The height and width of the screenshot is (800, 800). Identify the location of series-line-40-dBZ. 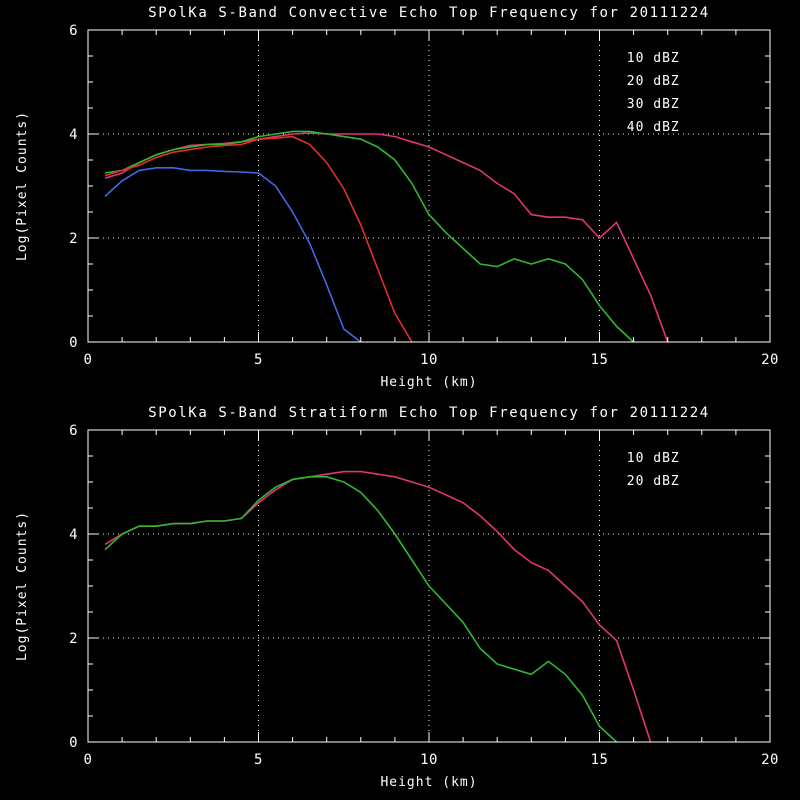
(233, 255).